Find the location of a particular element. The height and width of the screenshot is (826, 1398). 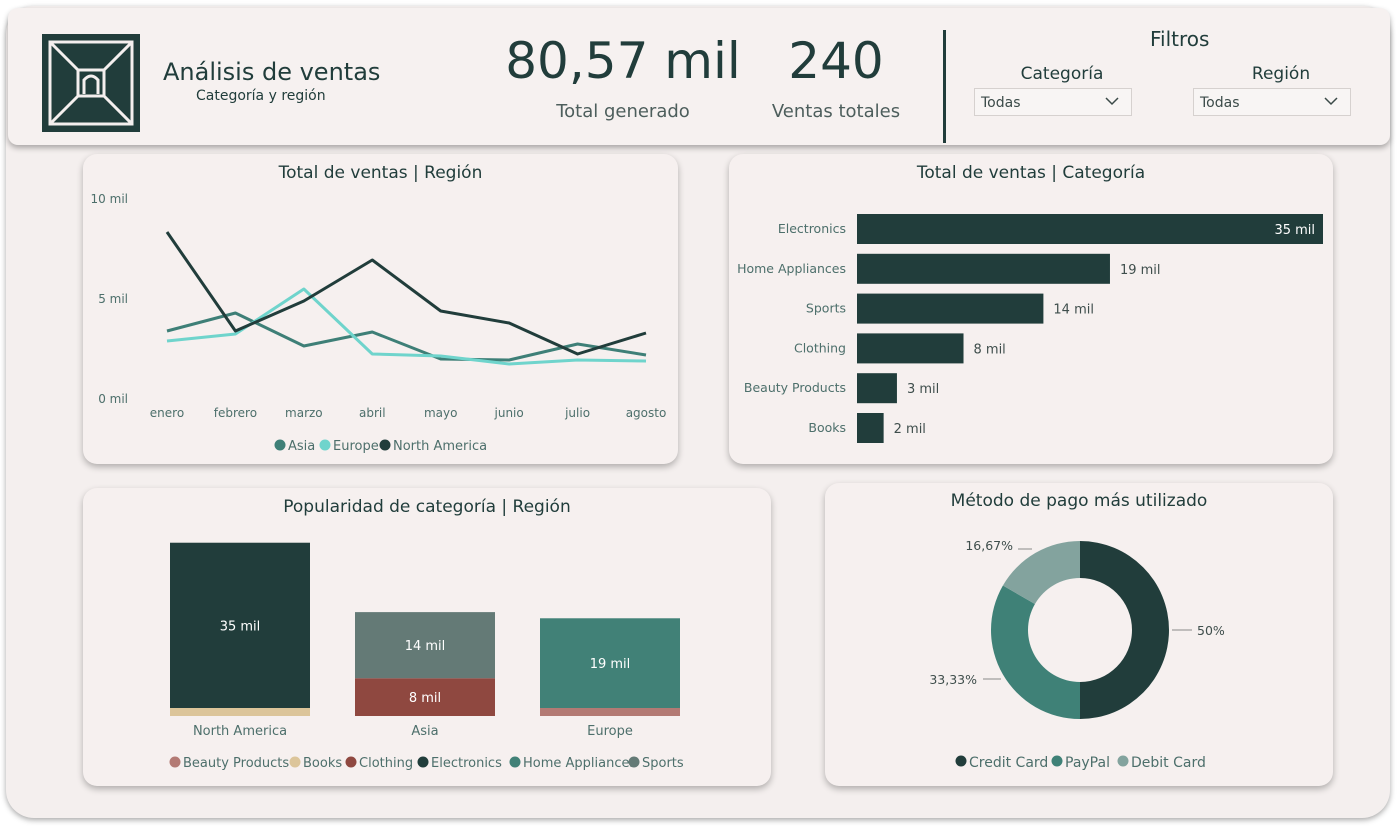

line-x-tick-label: julio is located at coordinates (577, 413).